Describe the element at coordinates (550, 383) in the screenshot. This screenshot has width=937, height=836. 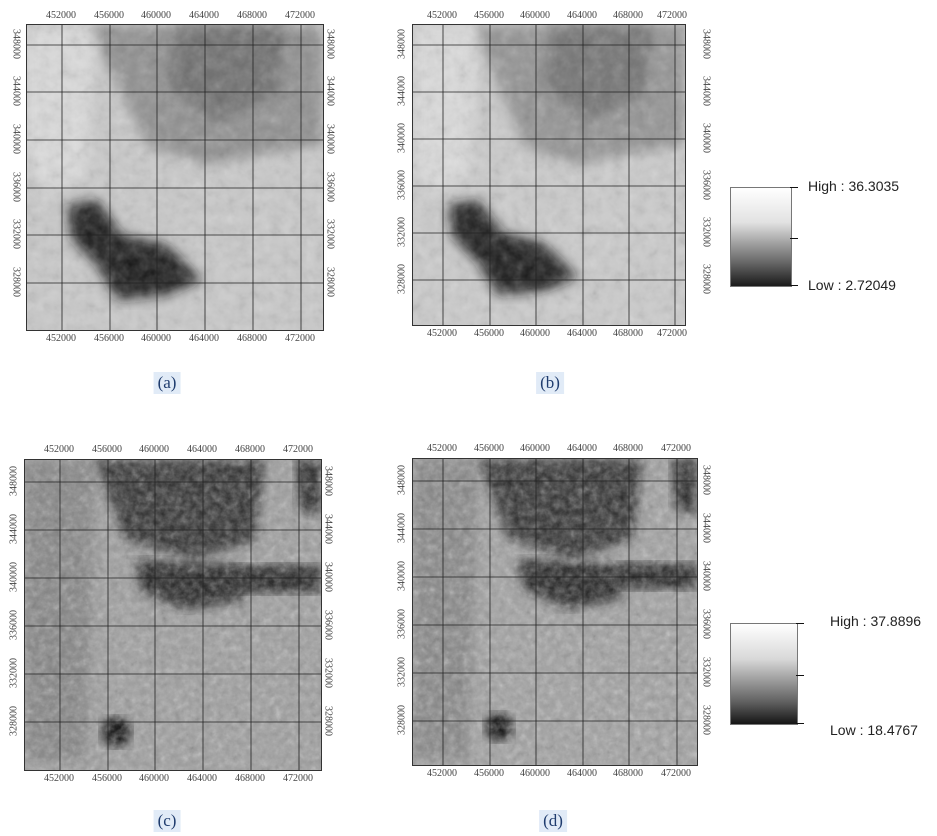
I see `caption-b: (b)` at that location.